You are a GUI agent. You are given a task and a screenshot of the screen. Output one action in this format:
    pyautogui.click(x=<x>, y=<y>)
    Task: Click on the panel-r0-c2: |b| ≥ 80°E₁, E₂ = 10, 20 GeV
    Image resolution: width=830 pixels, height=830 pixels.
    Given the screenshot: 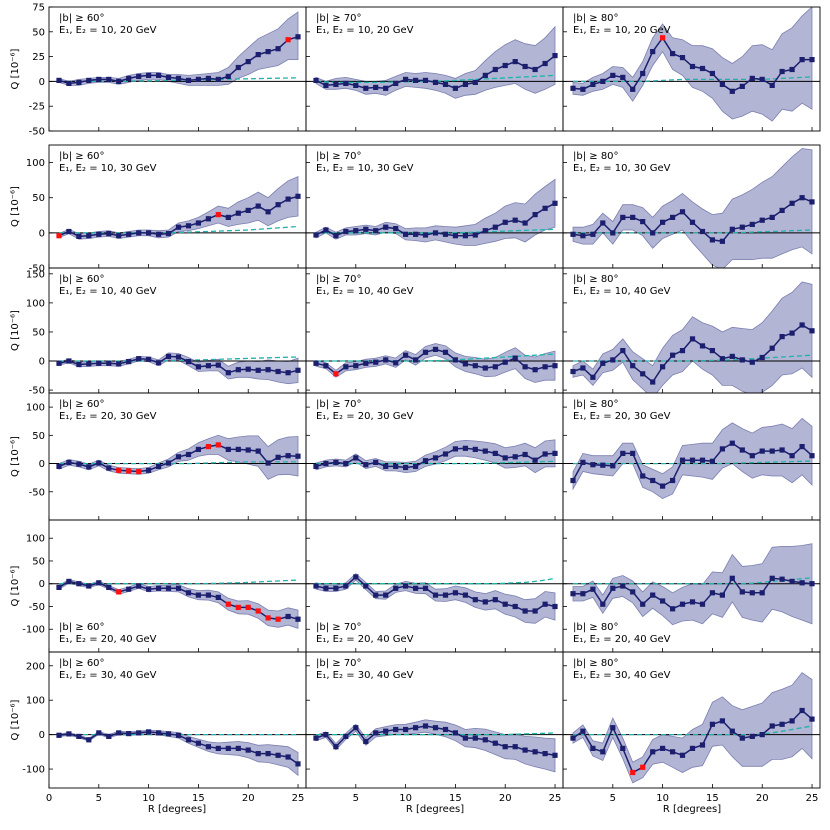 What is the action you would take?
    pyautogui.click(x=691, y=69)
    